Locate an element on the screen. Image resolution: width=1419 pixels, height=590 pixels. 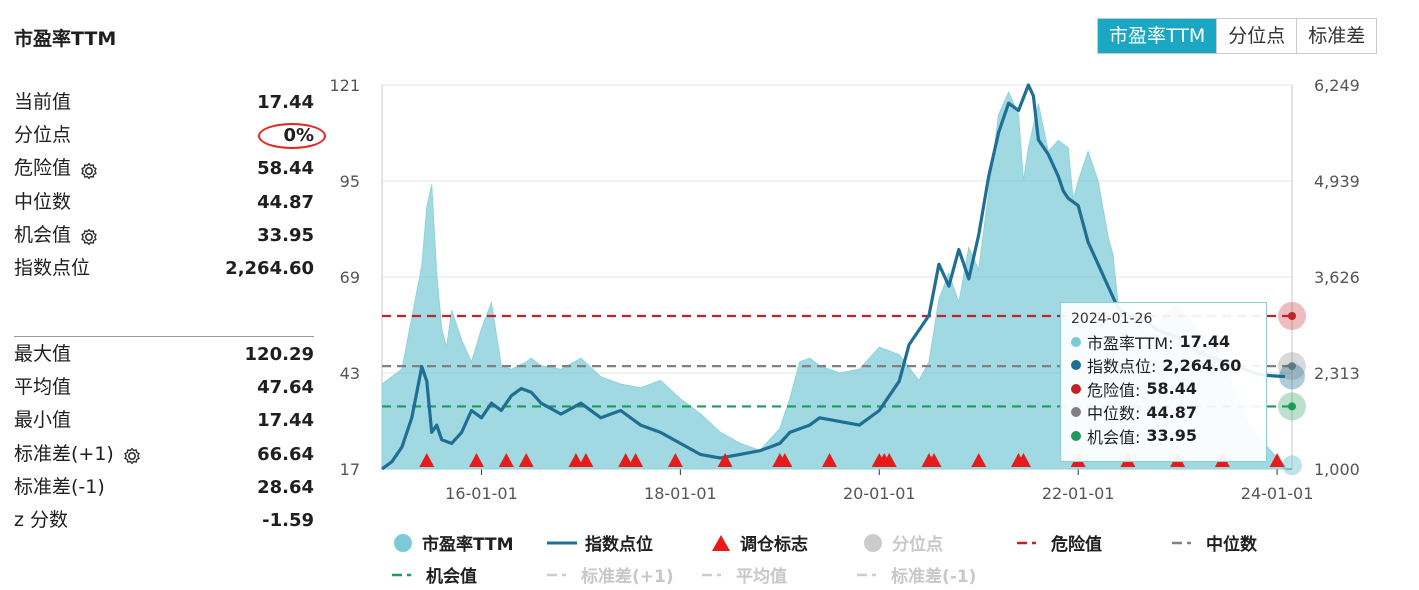
tooltip-label: 中位数: is located at coordinates (1114, 414).